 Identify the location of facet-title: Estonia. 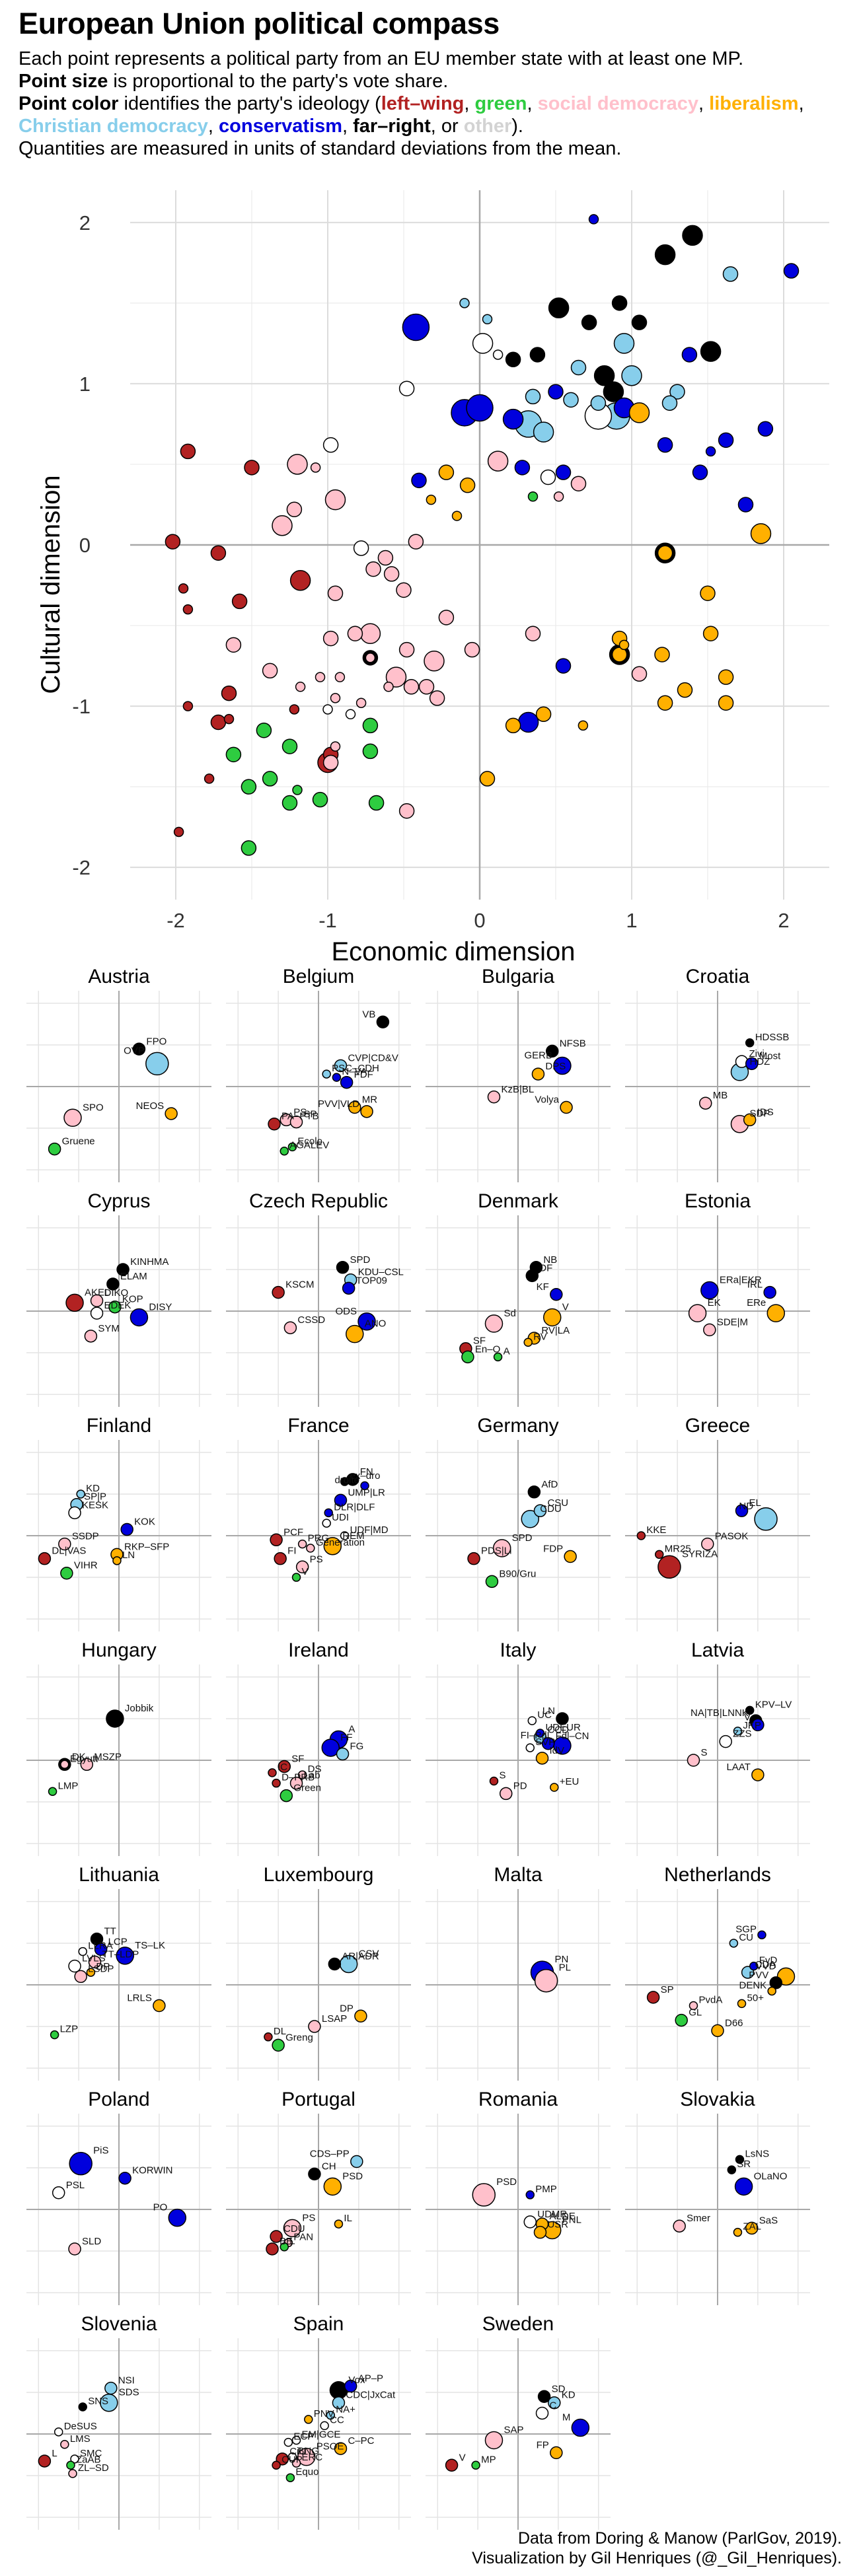
(718, 1201).